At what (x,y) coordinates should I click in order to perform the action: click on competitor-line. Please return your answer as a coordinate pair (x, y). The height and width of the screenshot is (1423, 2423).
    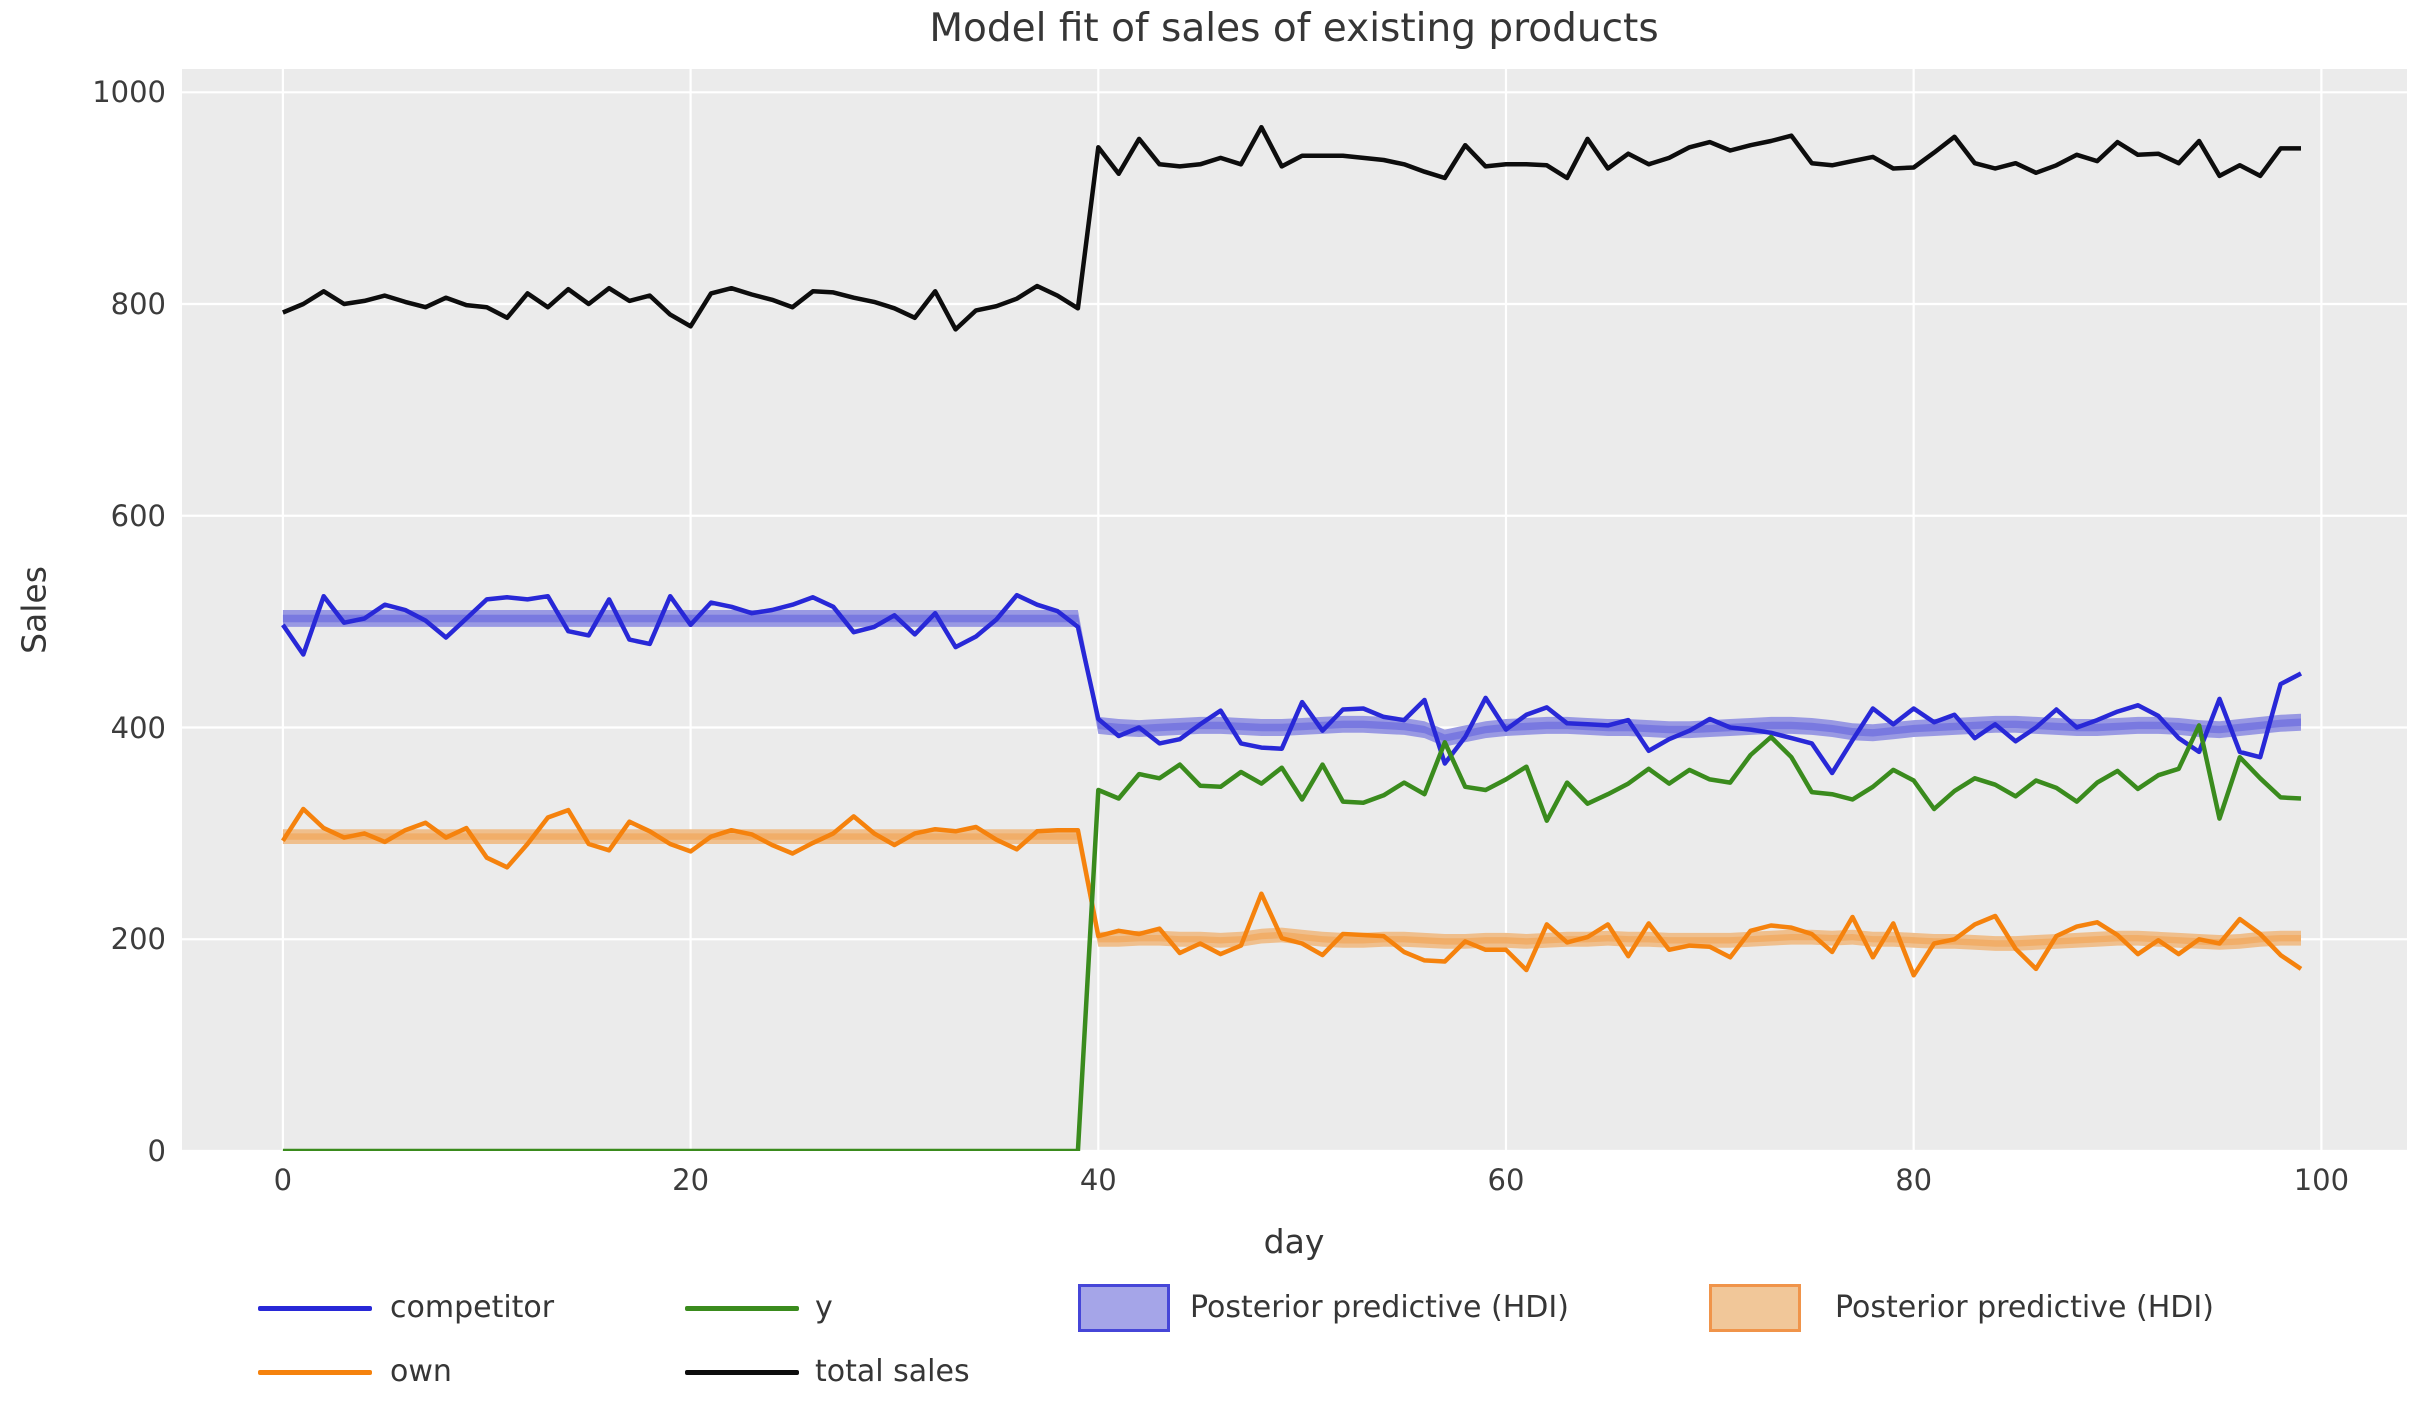
    Looking at the image, I should click on (1292, 684).